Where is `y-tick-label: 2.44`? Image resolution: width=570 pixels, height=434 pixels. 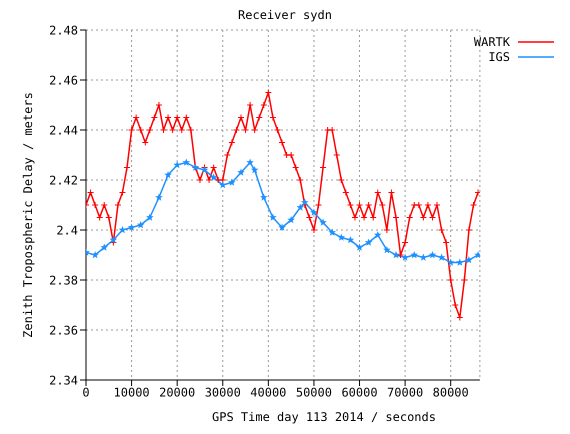 y-tick-label: 2.44 is located at coordinates (63, 130).